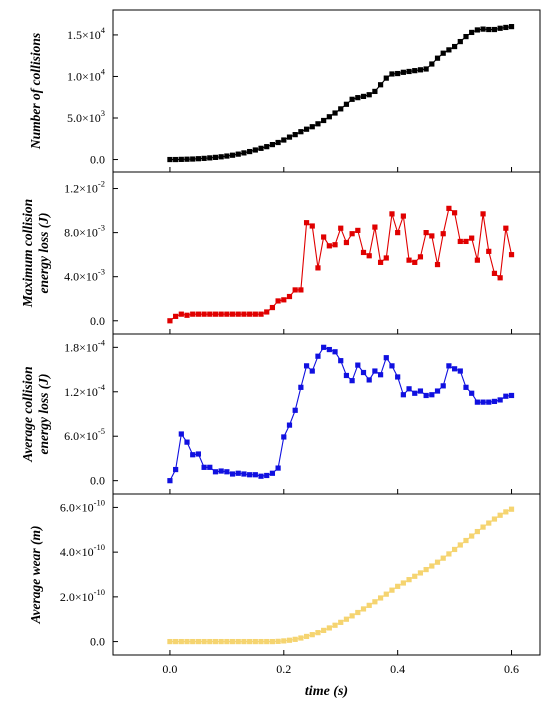 The image size is (550, 710). What do you see at coordinates (35, 253) in the screenshot?
I see `y-axis-label: Maximum collisionenergy loss (J)` at bounding box center [35, 253].